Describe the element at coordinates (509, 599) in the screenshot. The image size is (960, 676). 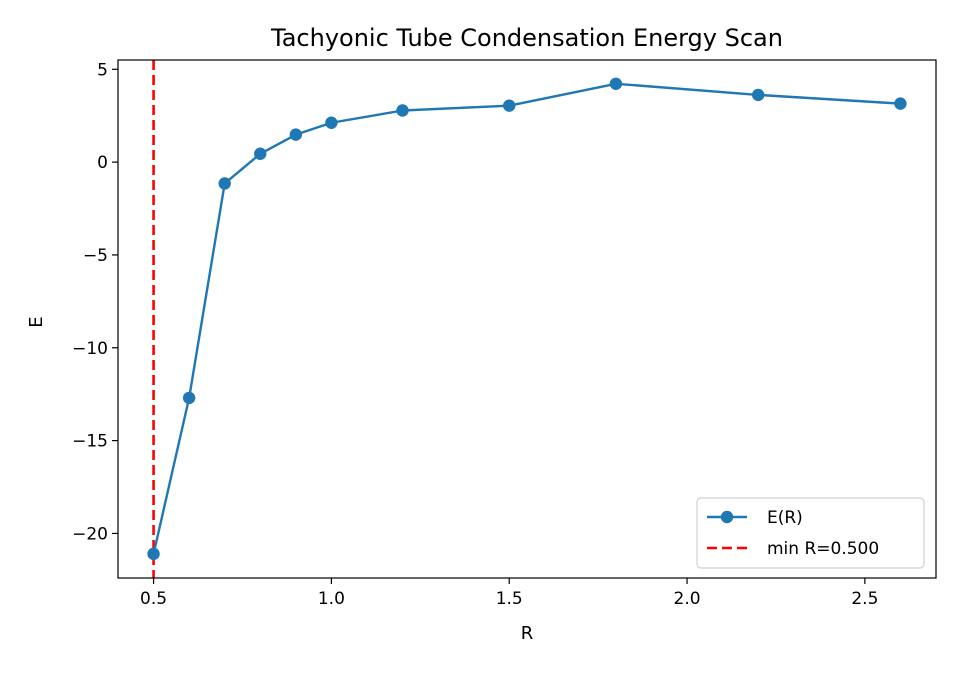
I see `x-tick-label: 1.5` at that location.